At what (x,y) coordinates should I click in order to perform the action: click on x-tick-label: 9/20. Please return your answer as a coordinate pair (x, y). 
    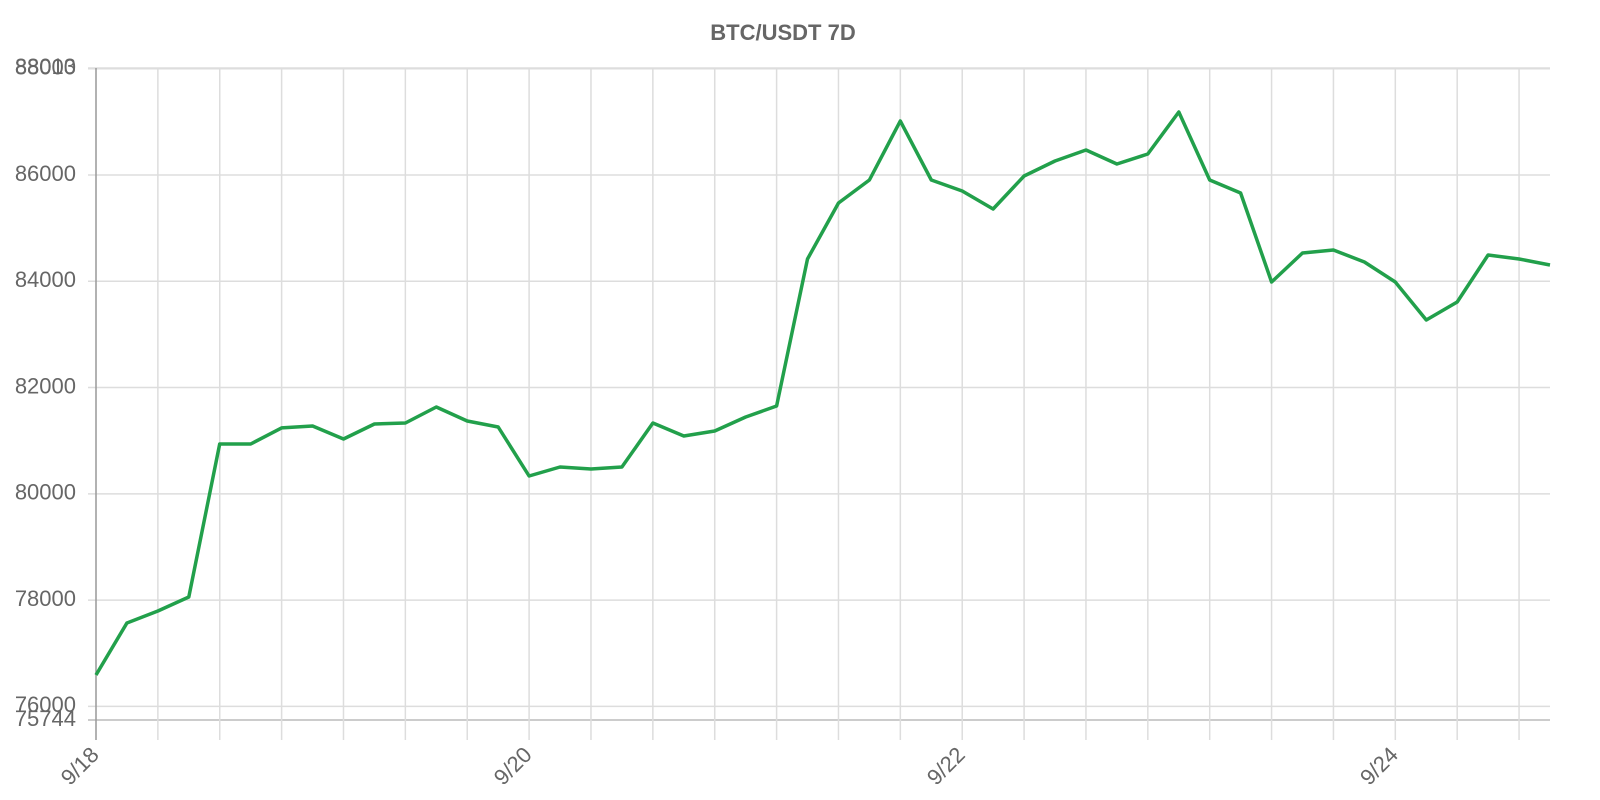
    Looking at the image, I should click on (513, 766).